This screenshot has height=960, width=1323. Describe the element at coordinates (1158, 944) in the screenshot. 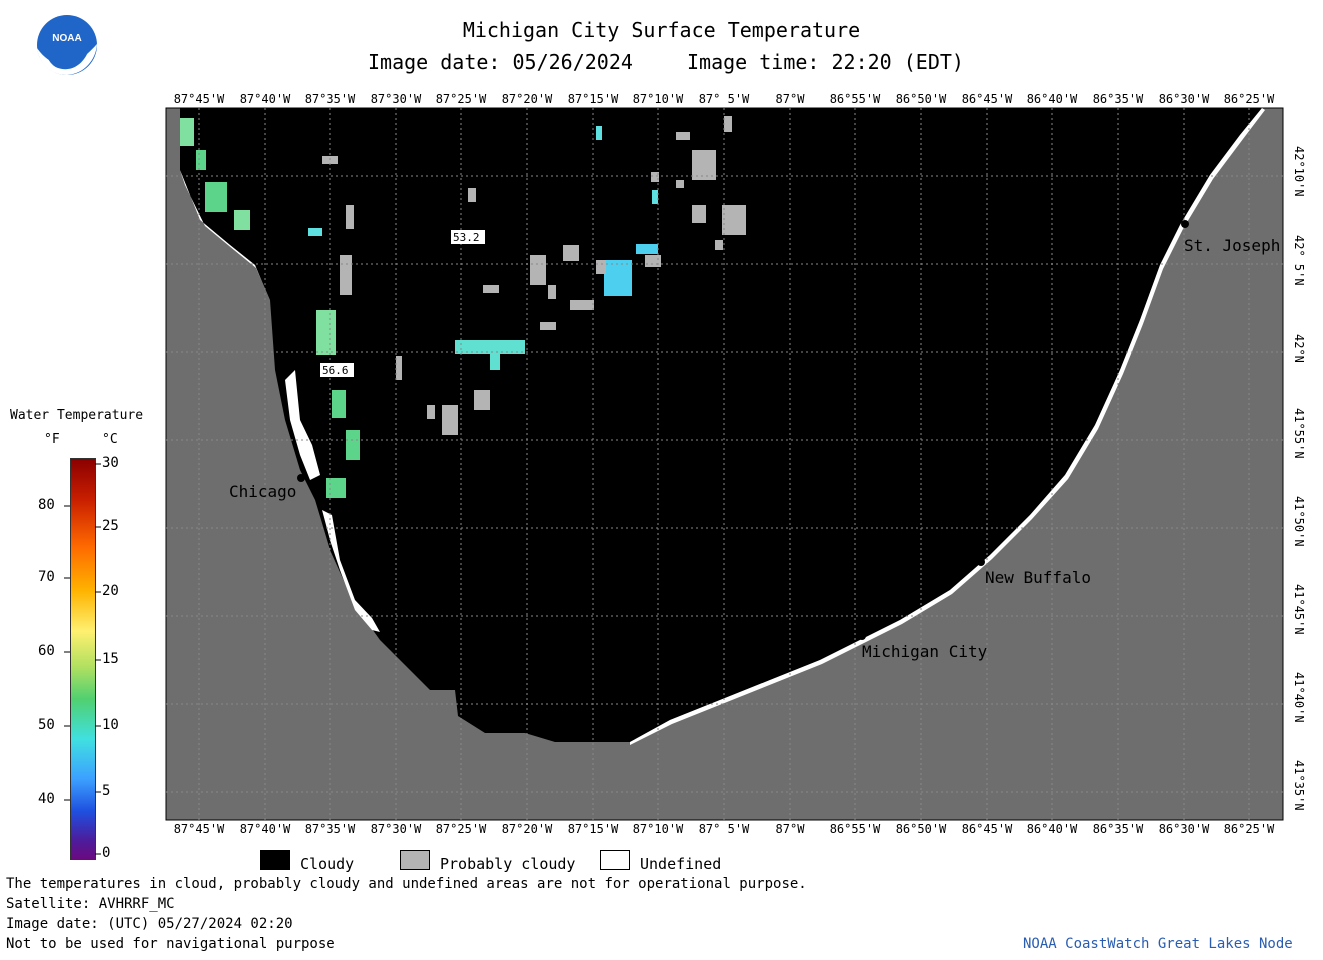

I see `footer-credit-link: NOAA CoastWatch Great Lakes Node` at that location.